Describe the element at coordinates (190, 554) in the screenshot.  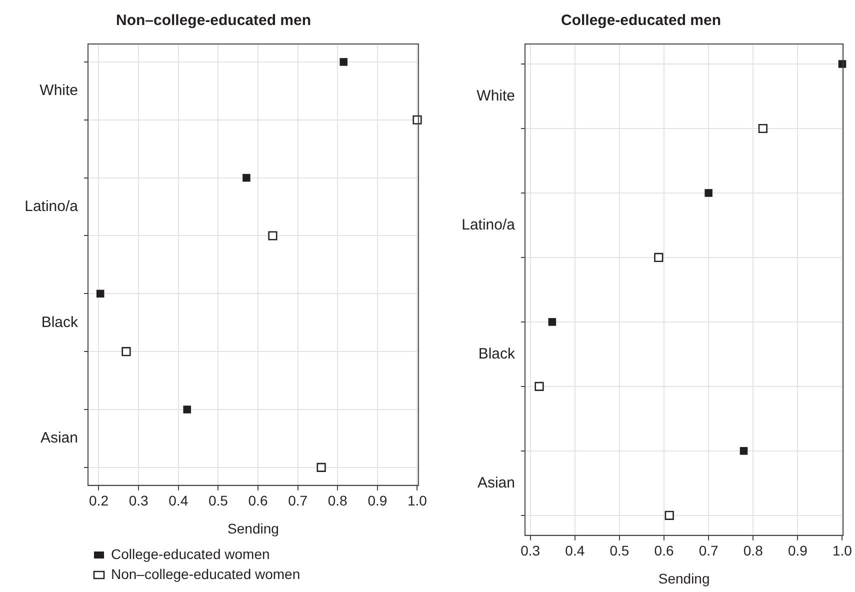
I see `legend-label: College-educated women` at that location.